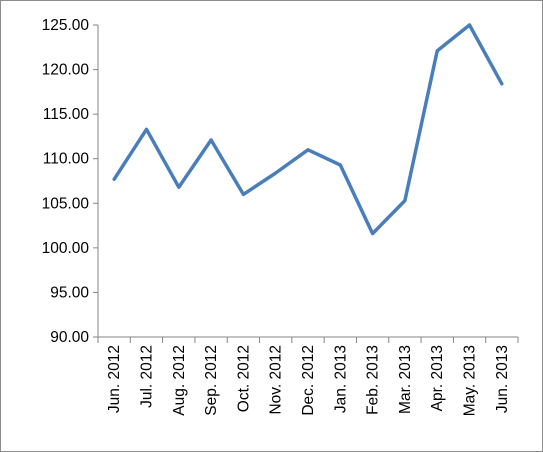 The height and width of the screenshot is (452, 543). Describe the element at coordinates (146, 376) in the screenshot. I see `x-tick-label: Jul. 2012` at that location.